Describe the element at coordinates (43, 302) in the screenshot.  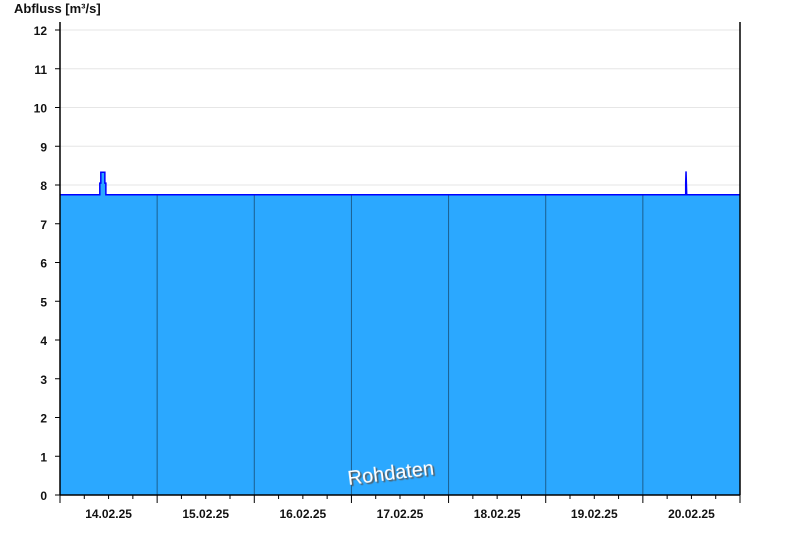
I see `y-tick-label: 5` at that location.